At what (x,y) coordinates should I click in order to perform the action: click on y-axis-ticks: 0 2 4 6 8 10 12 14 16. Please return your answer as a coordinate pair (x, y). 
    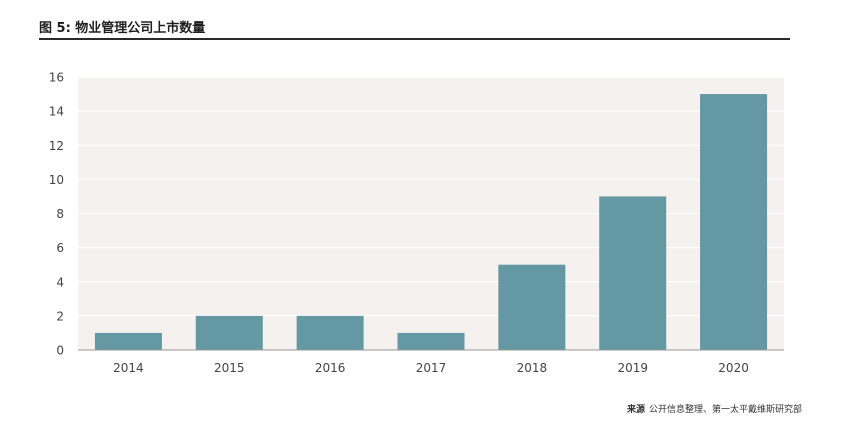
    Looking at the image, I should click on (56, 214).